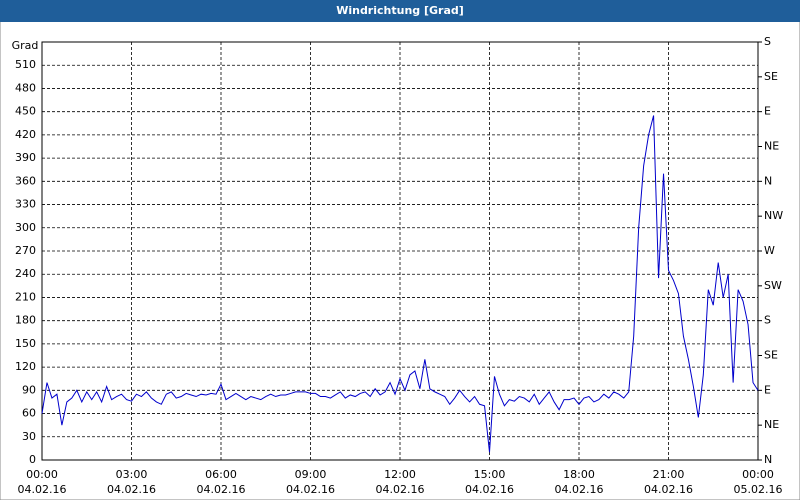 The height and width of the screenshot is (504, 800). I want to click on x-tick-label: 15:00, so click(490, 474).